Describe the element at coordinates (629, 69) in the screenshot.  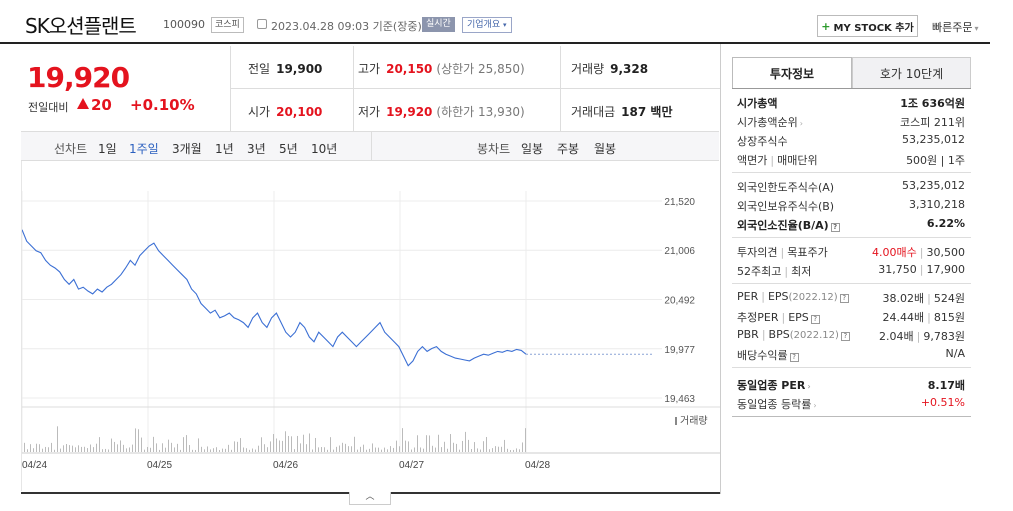
I see `quote-volume-value: 9,328` at that location.